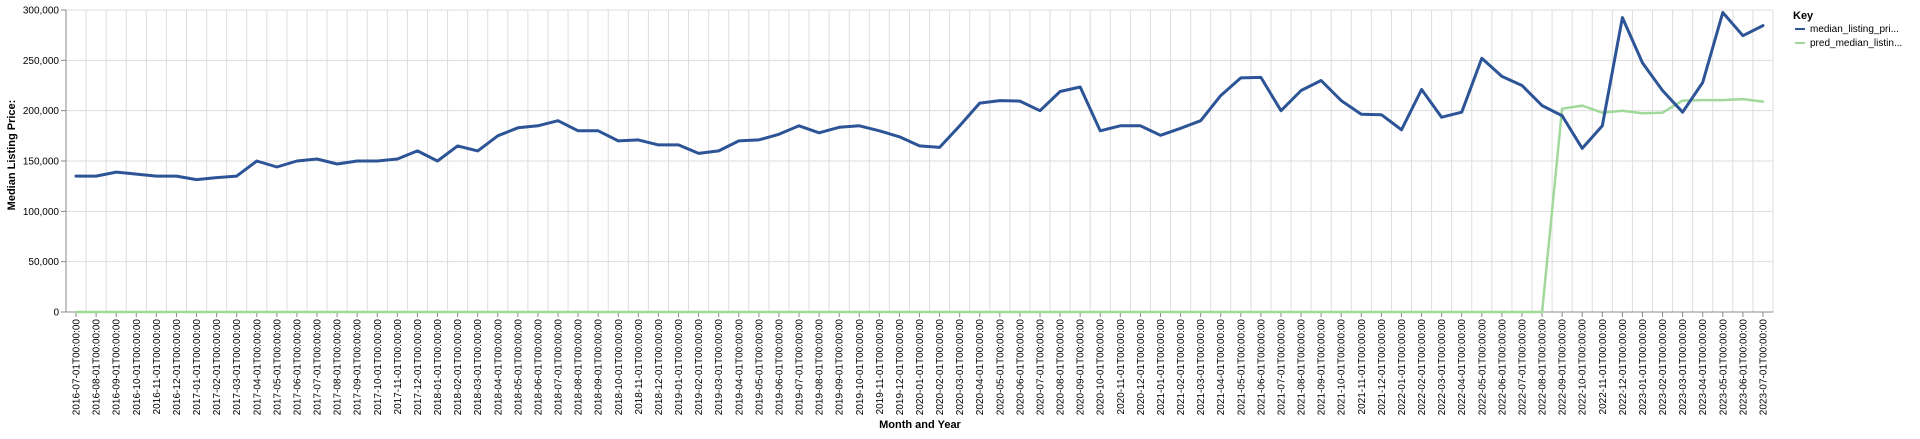 The image size is (1920, 439). Describe the element at coordinates (559, 367) in the screenshot. I see `x-tick-label: 2018-07-01T00:00:00` at that location.